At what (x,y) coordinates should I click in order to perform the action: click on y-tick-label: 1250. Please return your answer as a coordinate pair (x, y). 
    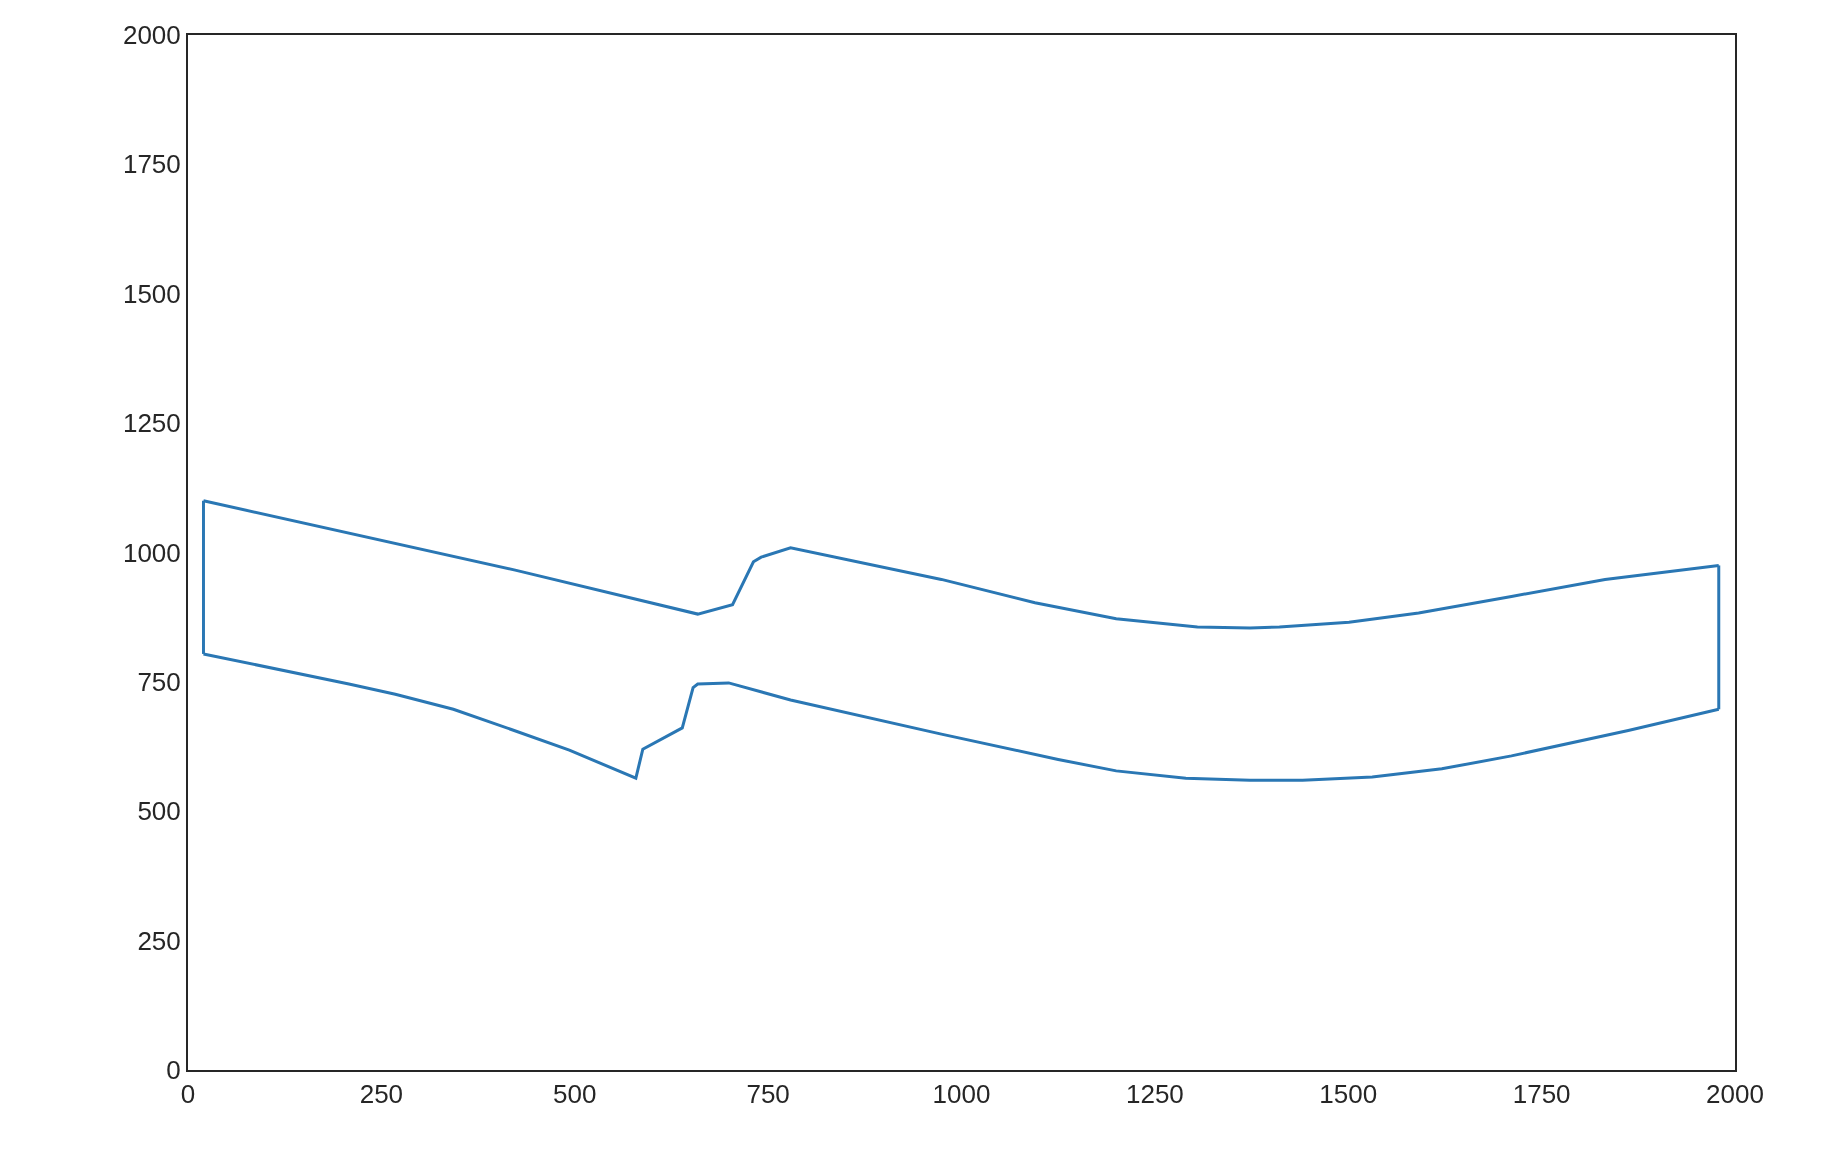
    Looking at the image, I should click on (151, 423).